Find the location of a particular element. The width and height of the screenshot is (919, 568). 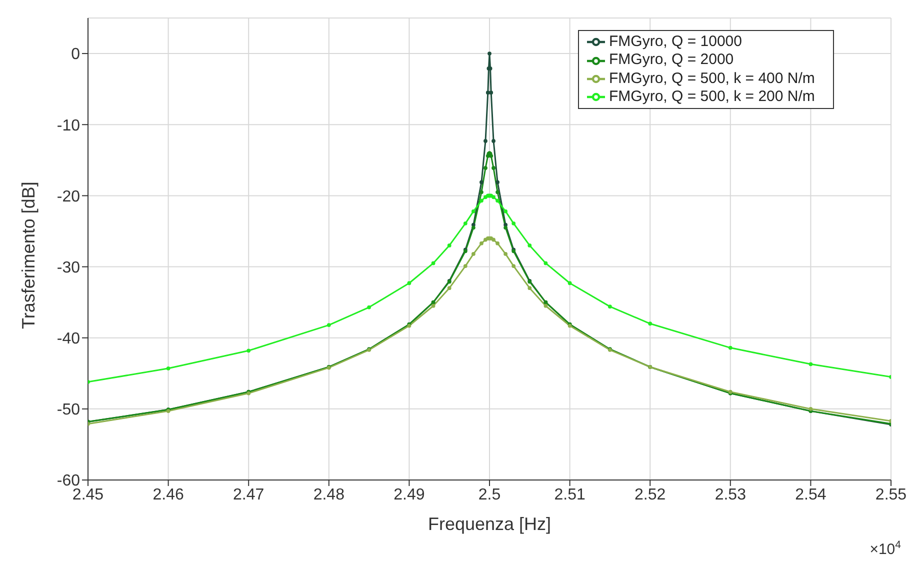

legend-label: FMGyro, Q = 2000 is located at coordinates (671, 59).